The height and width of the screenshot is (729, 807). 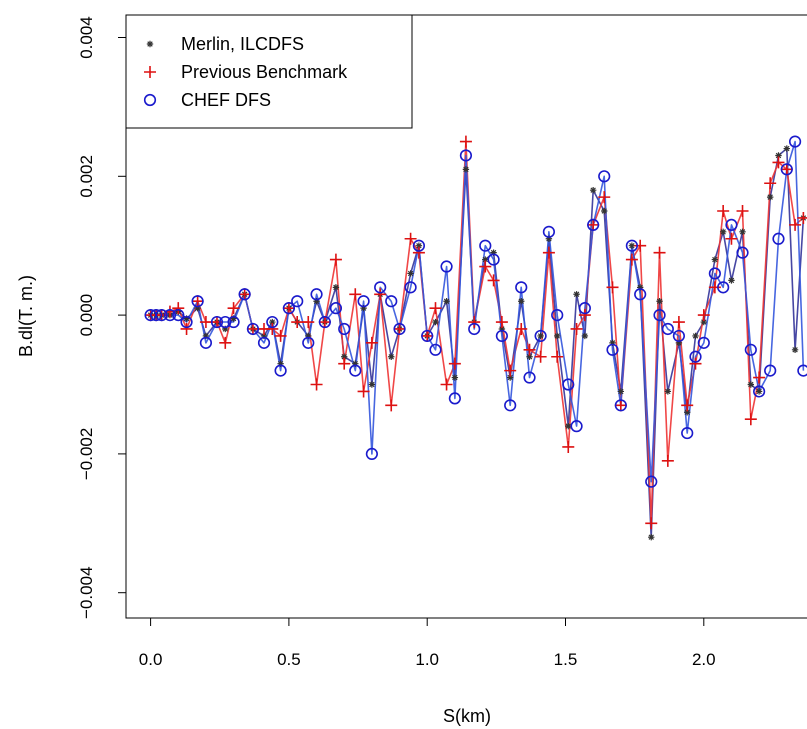 What do you see at coordinates (566, 659) in the screenshot?
I see `x-tick-label: 1.5` at bounding box center [566, 659].